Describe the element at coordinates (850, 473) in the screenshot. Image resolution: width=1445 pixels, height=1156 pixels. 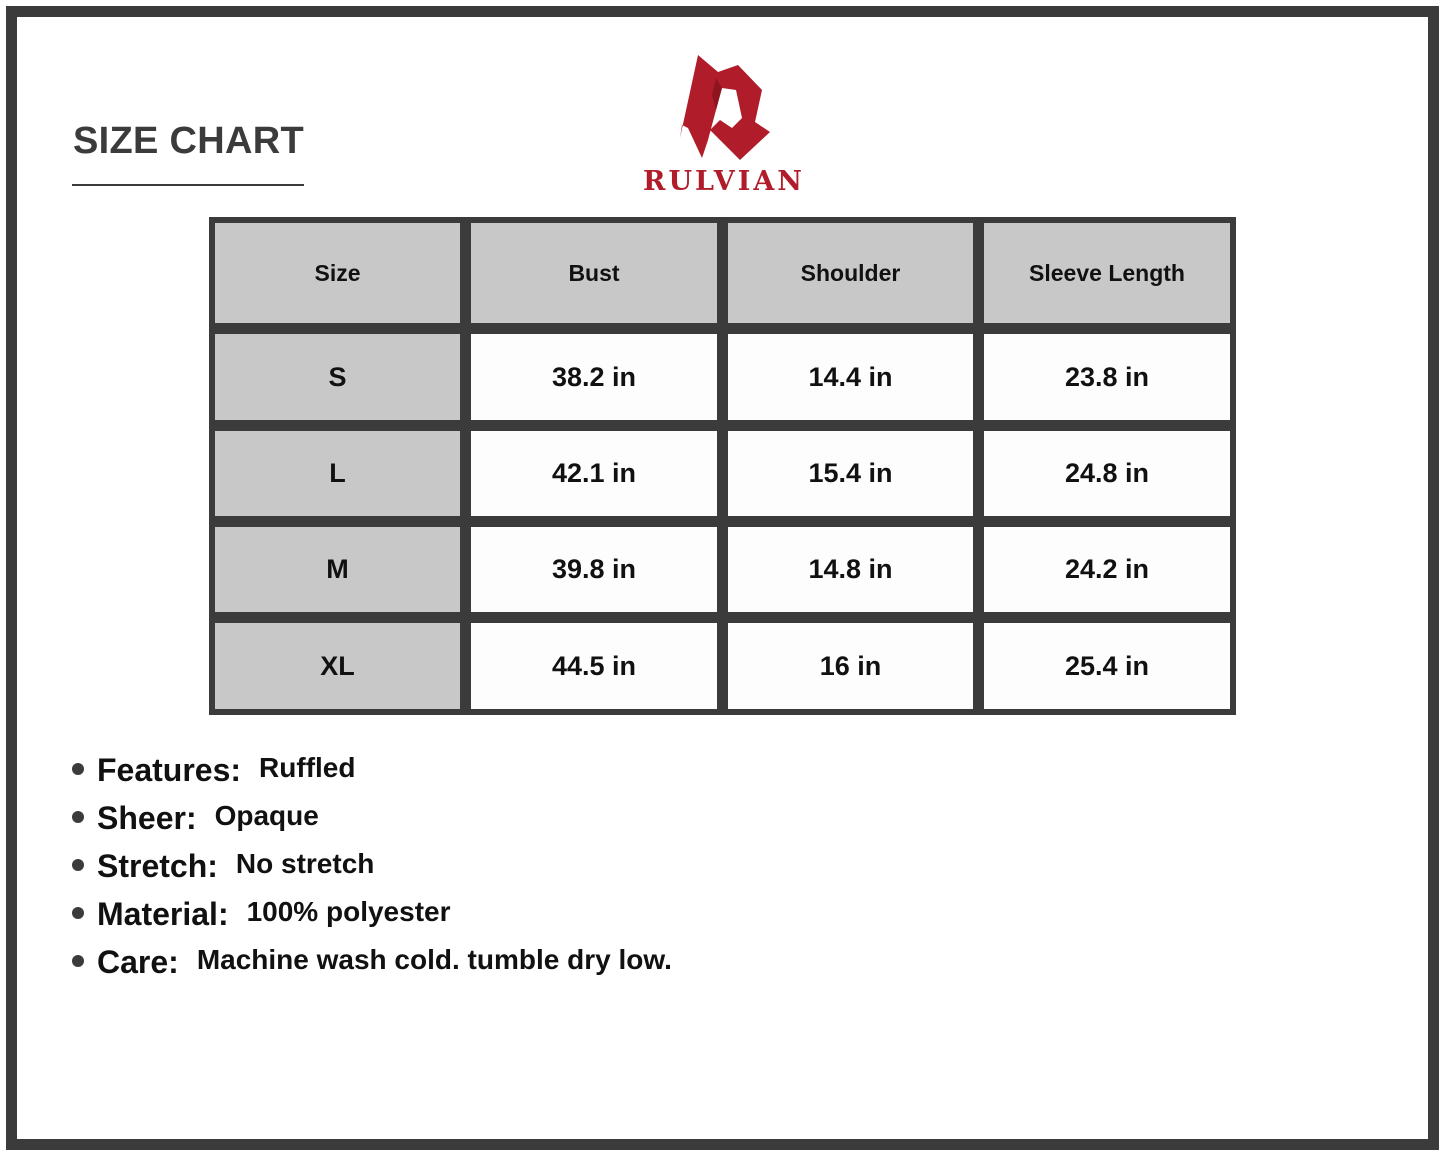
I see `row-shoulder: 15.4 in` at that location.